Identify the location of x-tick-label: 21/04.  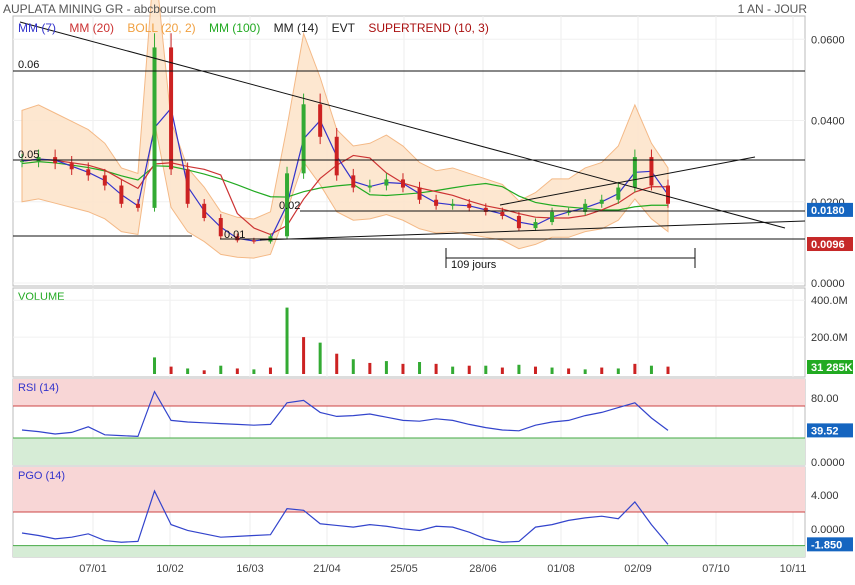
(327, 569).